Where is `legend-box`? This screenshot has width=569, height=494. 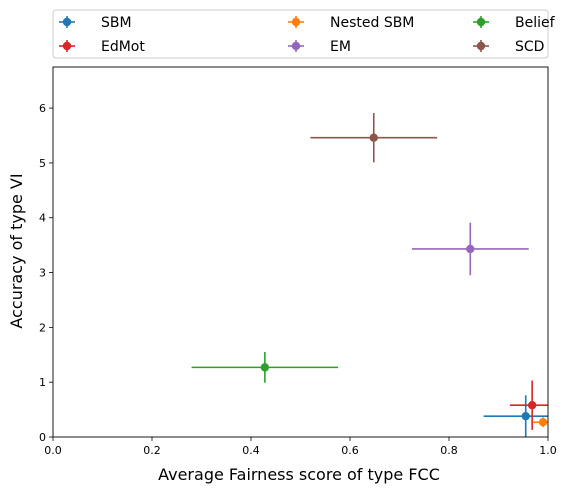 legend-box is located at coordinates (300, 34).